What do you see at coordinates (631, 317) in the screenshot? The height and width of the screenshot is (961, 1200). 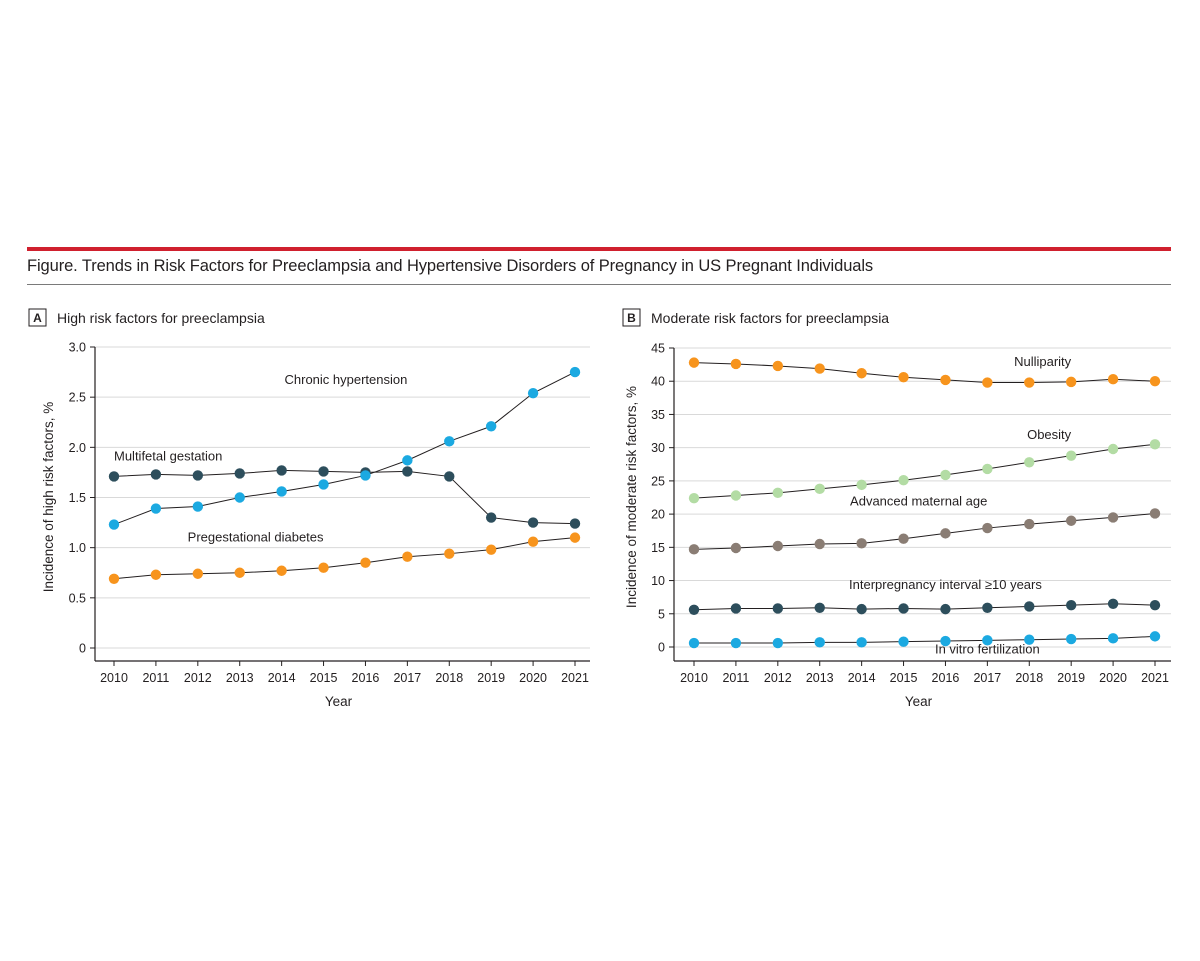 I see `panel-letter-box` at bounding box center [631, 317].